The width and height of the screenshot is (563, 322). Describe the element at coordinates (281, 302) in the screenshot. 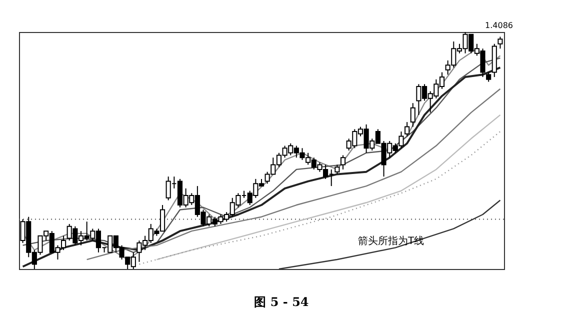

I see `caption: 图 5 - 54` at that location.